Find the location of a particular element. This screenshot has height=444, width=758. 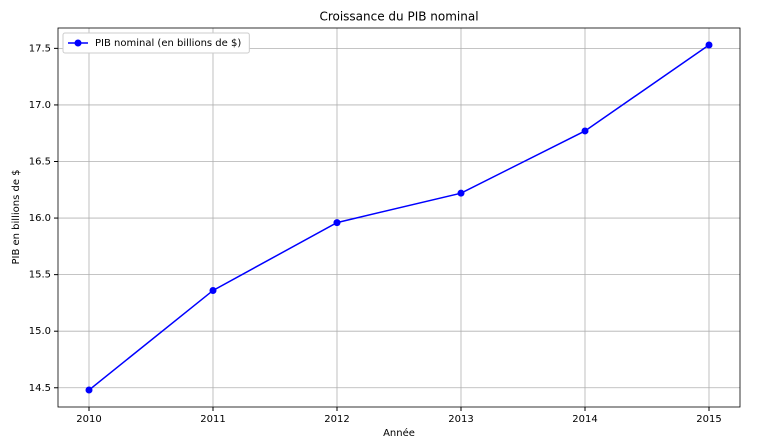

legend-marker is located at coordinates (78, 43).